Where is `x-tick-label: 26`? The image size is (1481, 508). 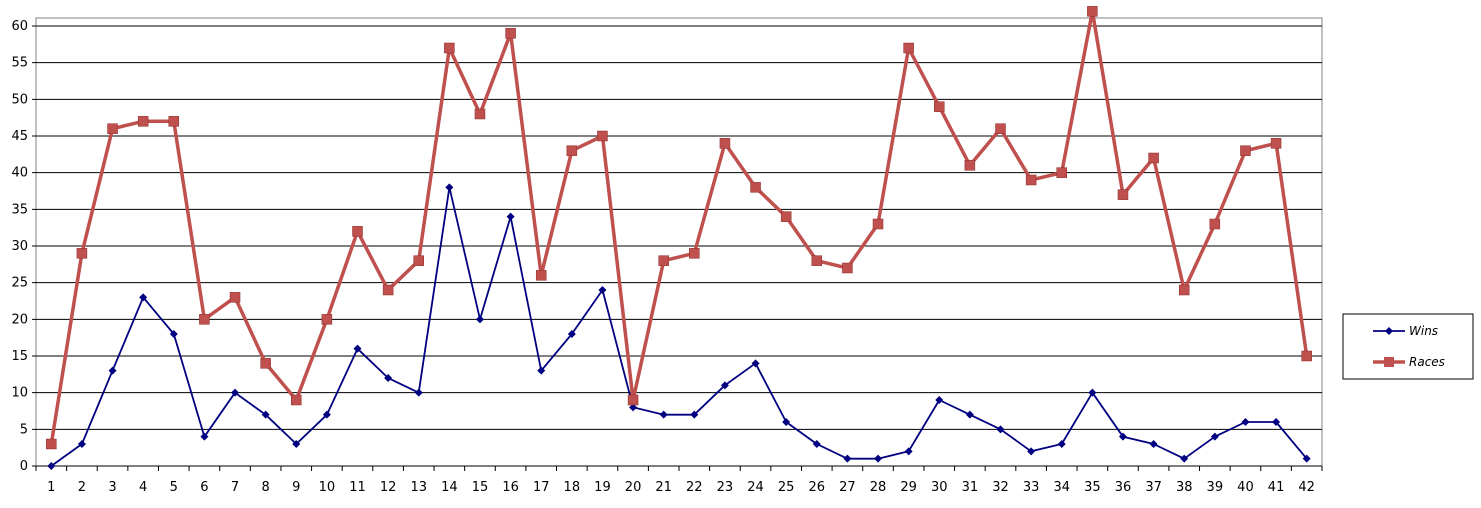 x-tick-label: 26 is located at coordinates (817, 487).